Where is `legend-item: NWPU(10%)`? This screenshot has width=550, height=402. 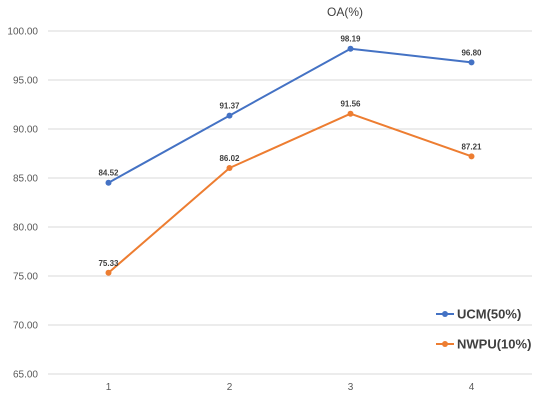 legend-item: NWPU(10%) is located at coordinates (483, 344).